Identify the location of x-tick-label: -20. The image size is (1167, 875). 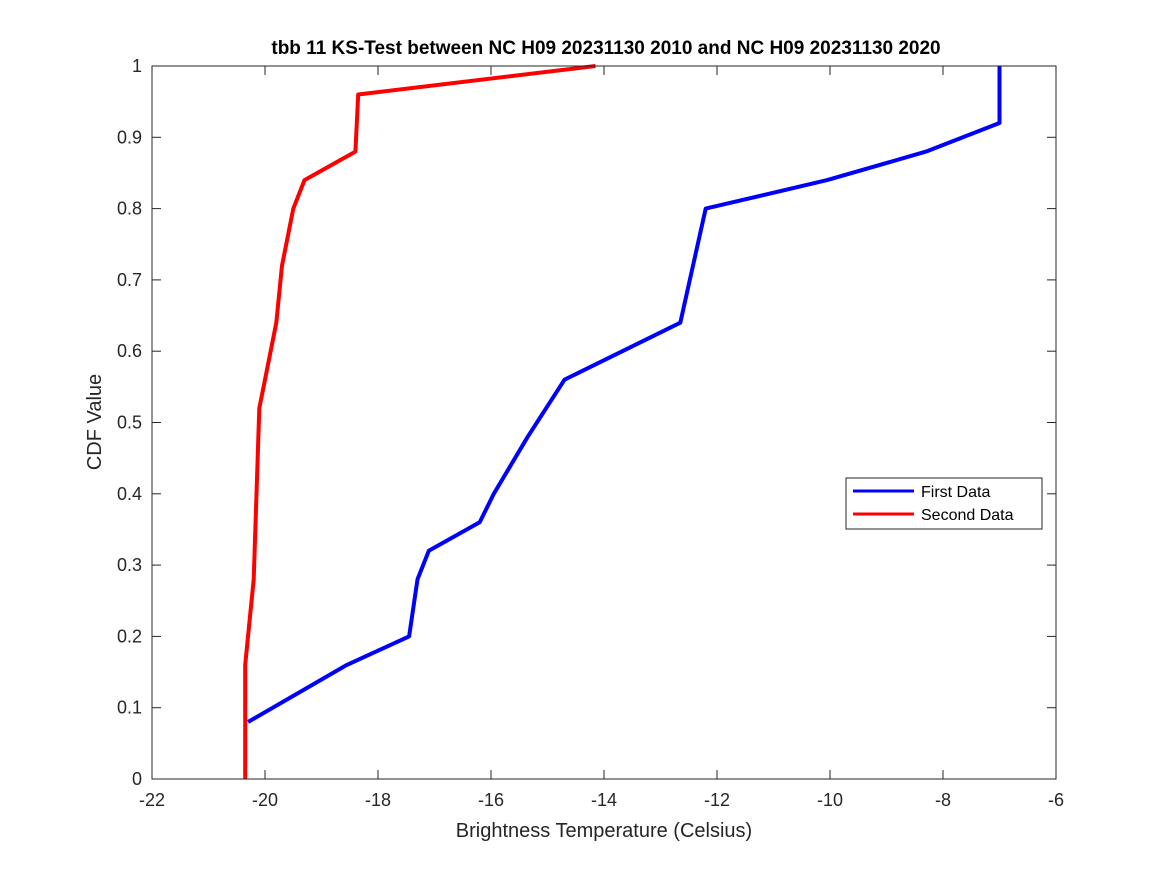
(265, 800).